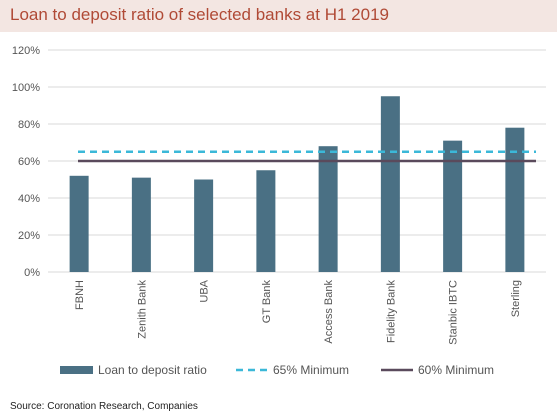 This screenshot has width=557, height=420. Describe the element at coordinates (32, 273) in the screenshot. I see `y-tick-label: 0%` at that location.